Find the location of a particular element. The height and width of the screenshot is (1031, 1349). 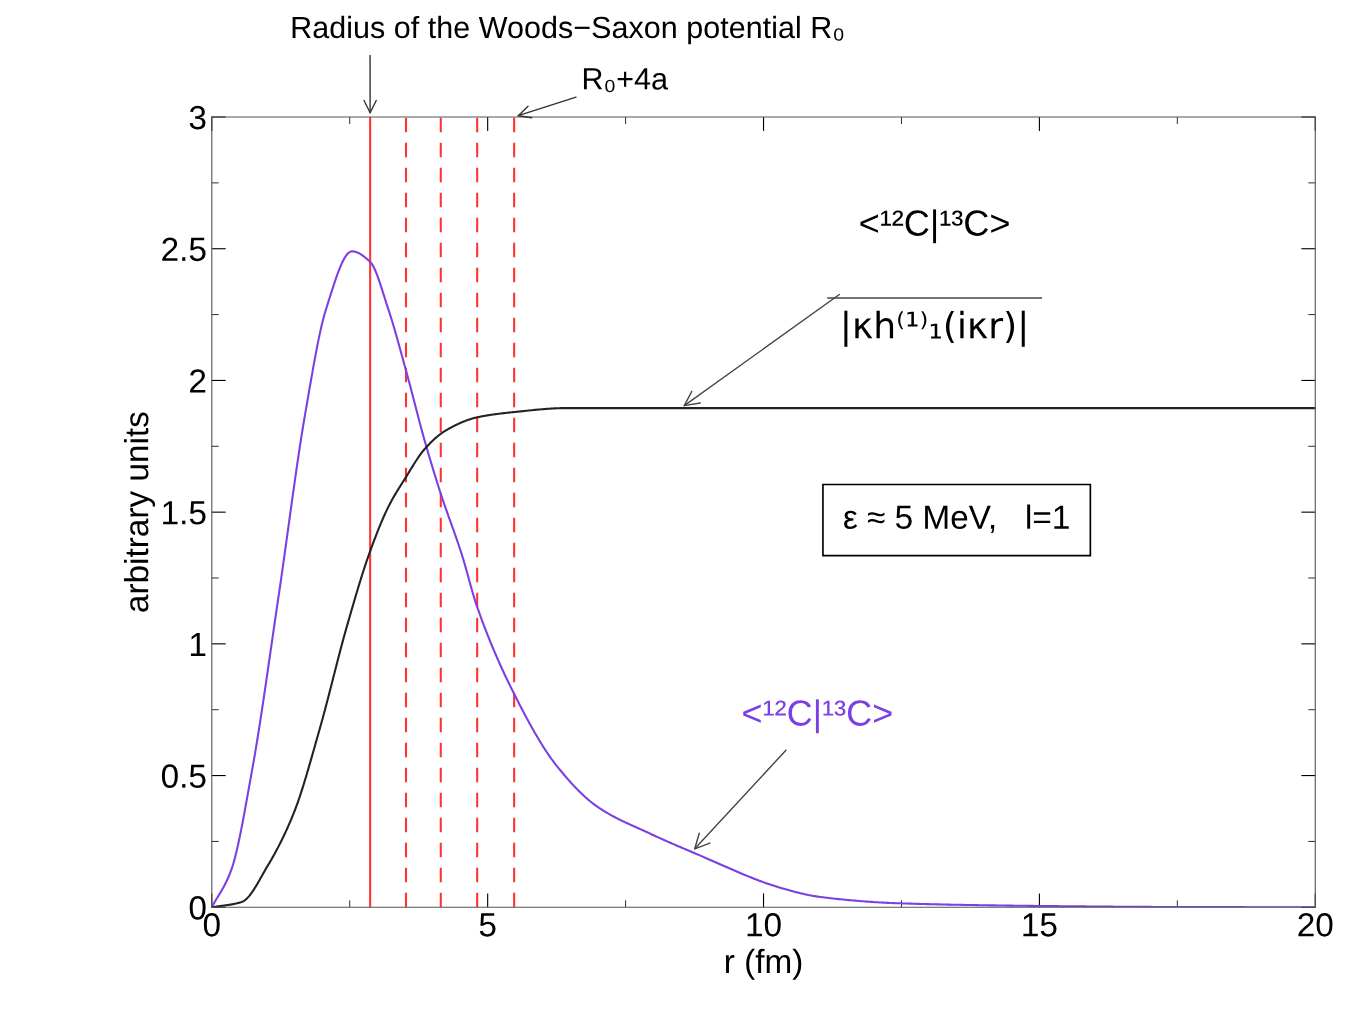

x-axis-title: r (fm) is located at coordinates (763, 964).